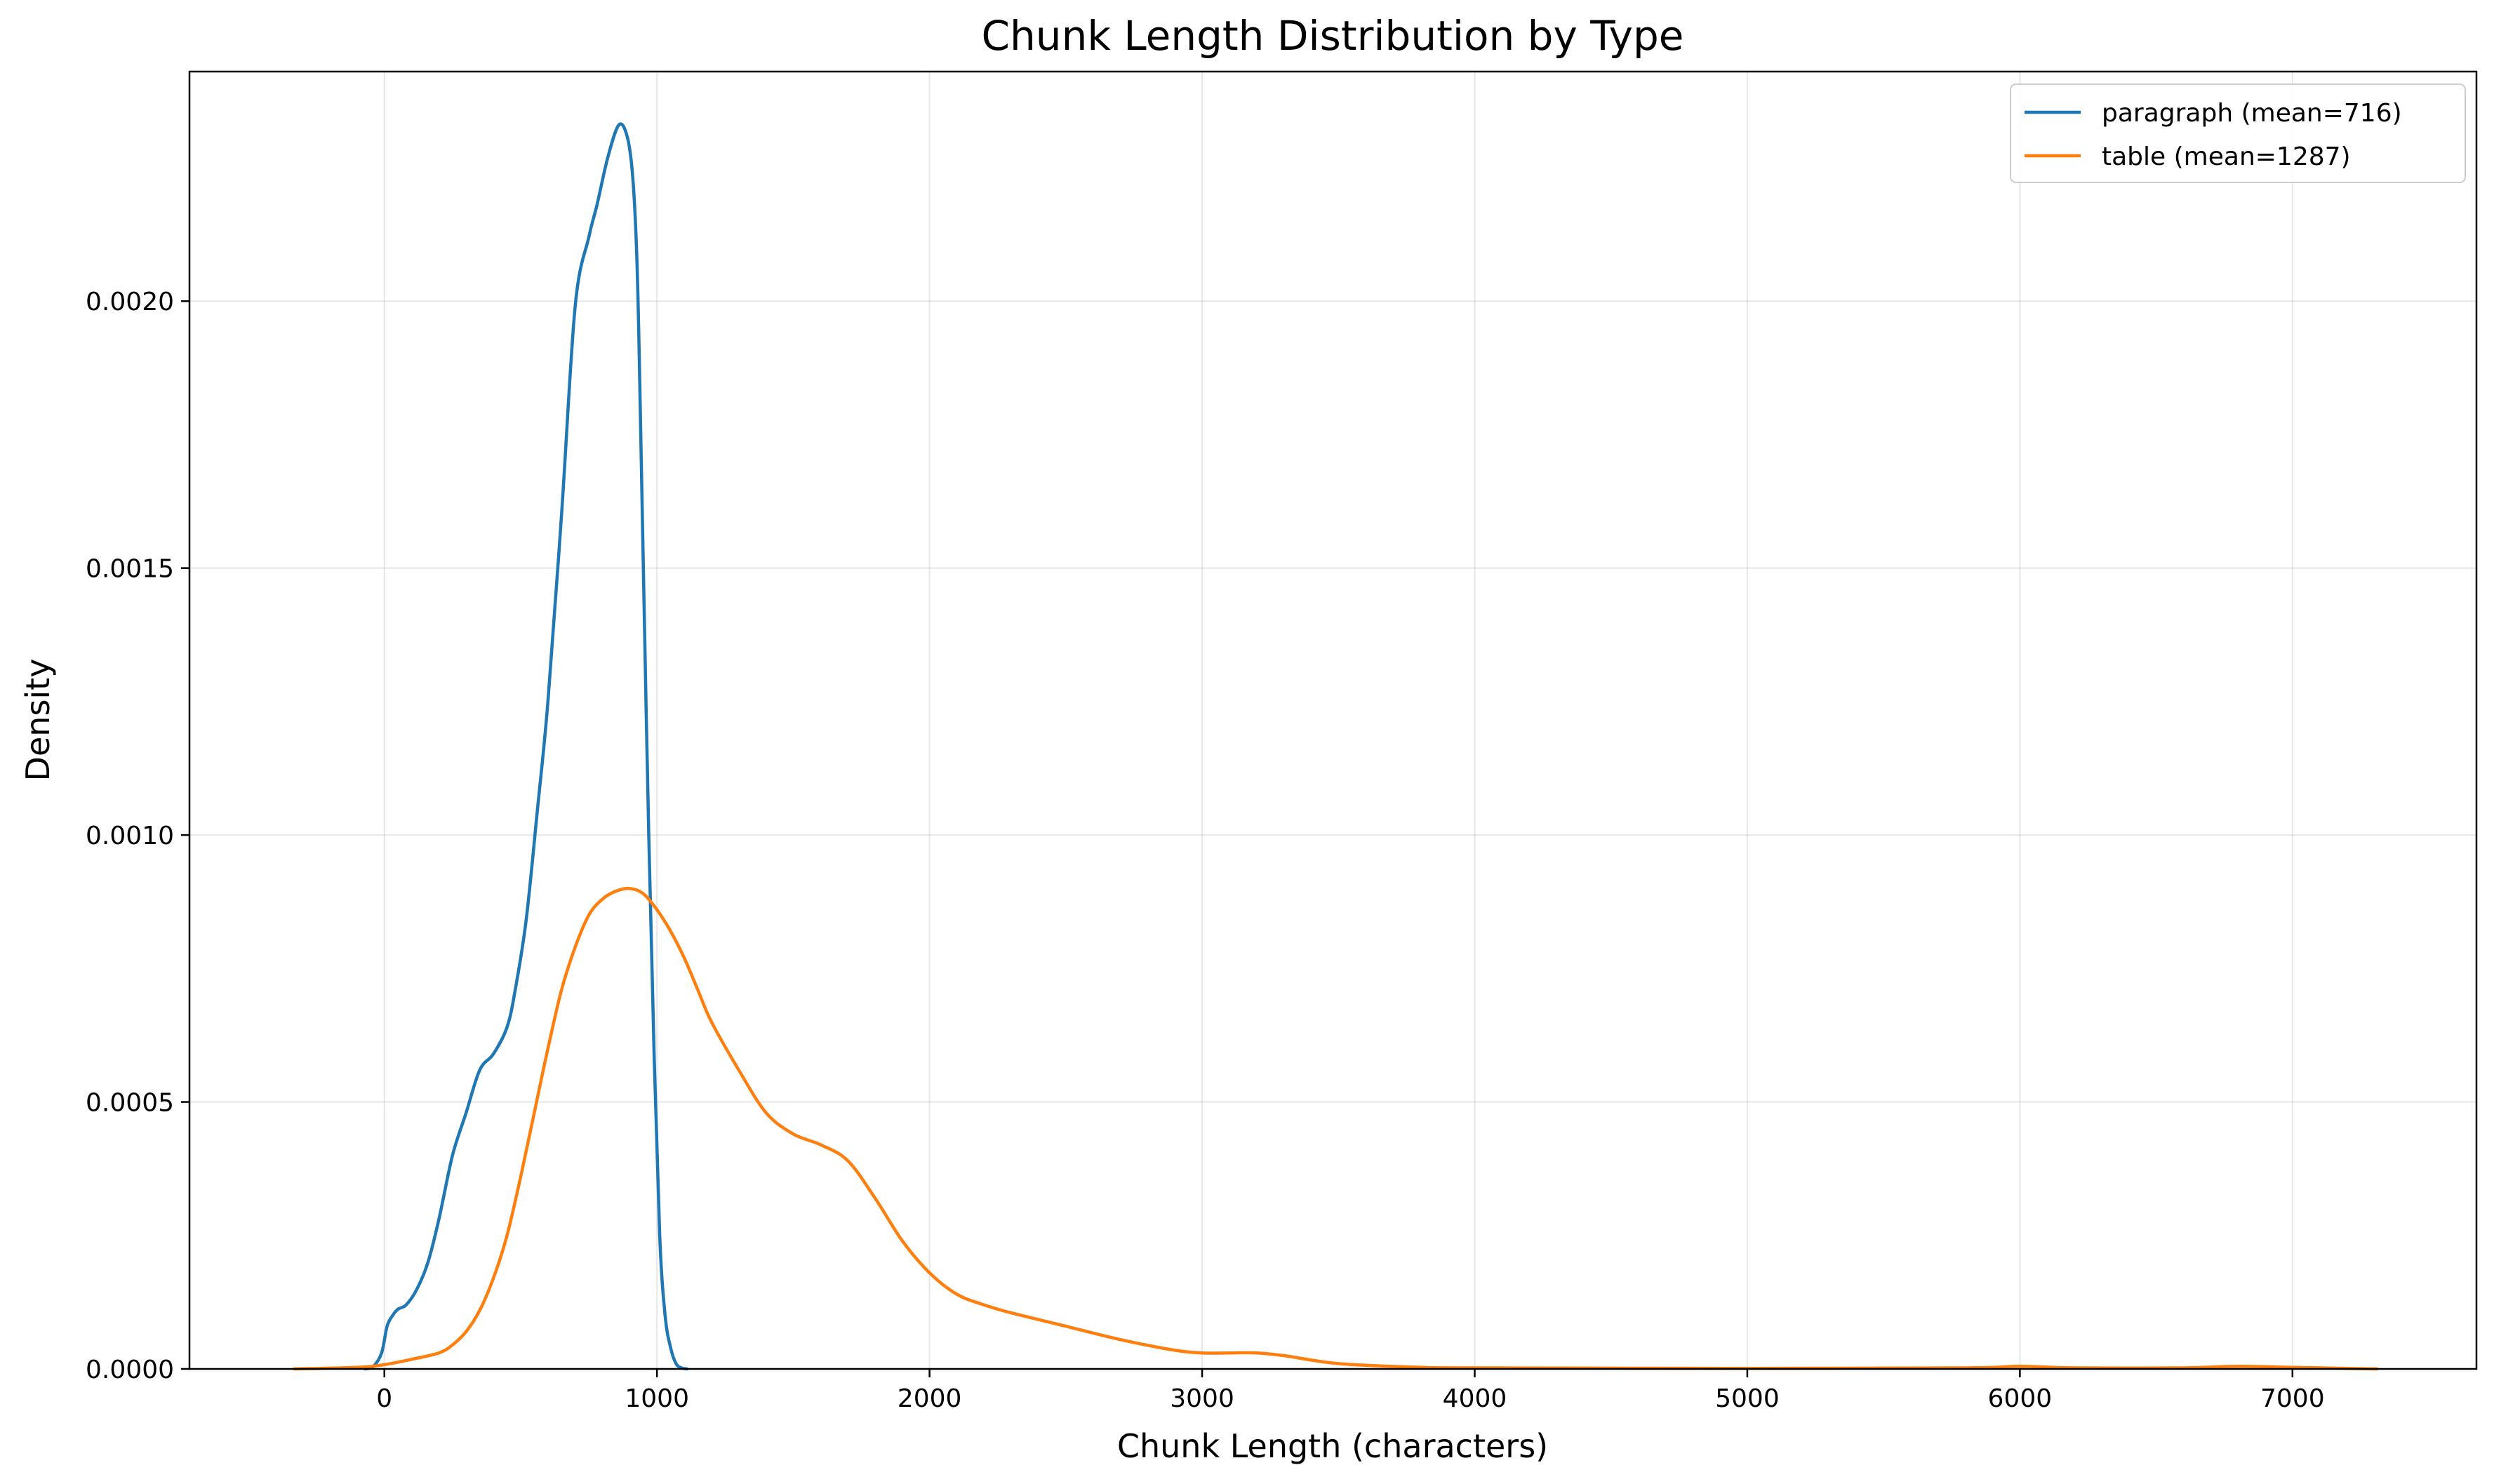 This screenshot has height=1484, width=2494. What do you see at coordinates (1333, 36) in the screenshot?
I see `chart-title: Chunk Length Distribution by Type` at bounding box center [1333, 36].